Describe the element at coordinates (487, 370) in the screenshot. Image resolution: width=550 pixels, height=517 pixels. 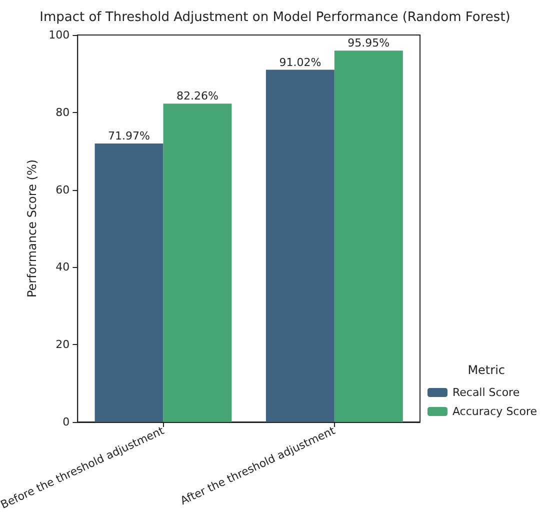
I see `legend-title: Metric` at that location.